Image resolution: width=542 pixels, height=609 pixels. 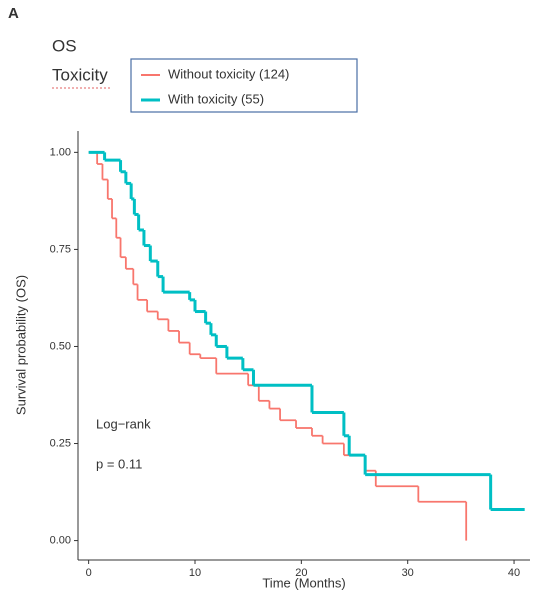 What do you see at coordinates (80, 74) in the screenshot?
I see `legend-title: Toxicity` at bounding box center [80, 74].